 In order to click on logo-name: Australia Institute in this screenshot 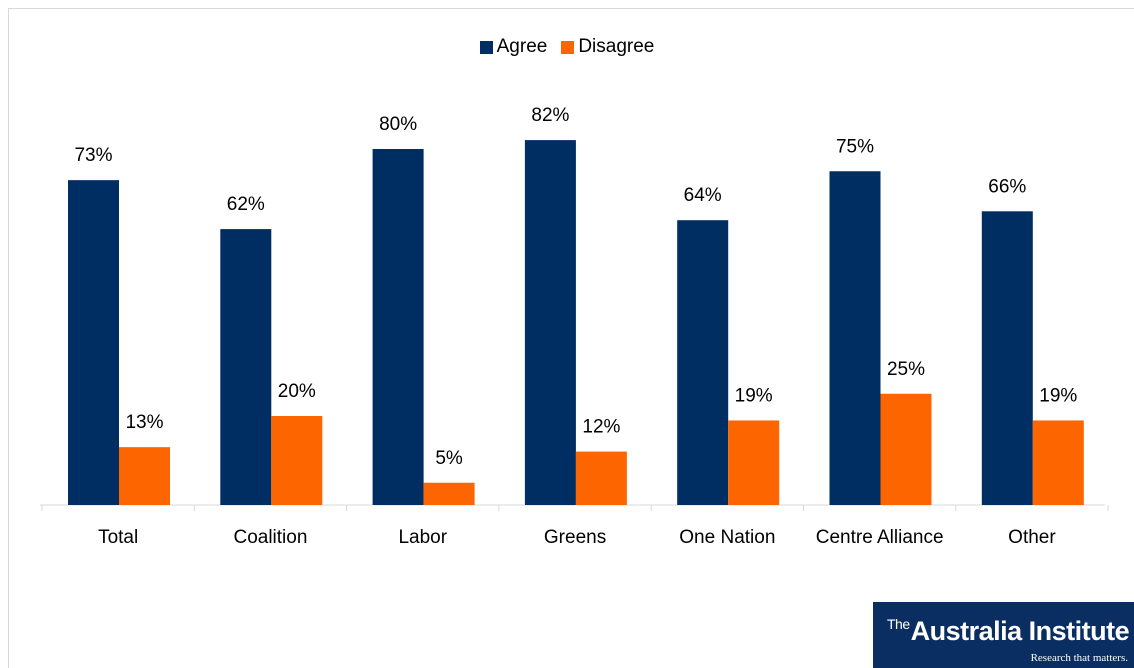, I will do `click(1020, 631)`.